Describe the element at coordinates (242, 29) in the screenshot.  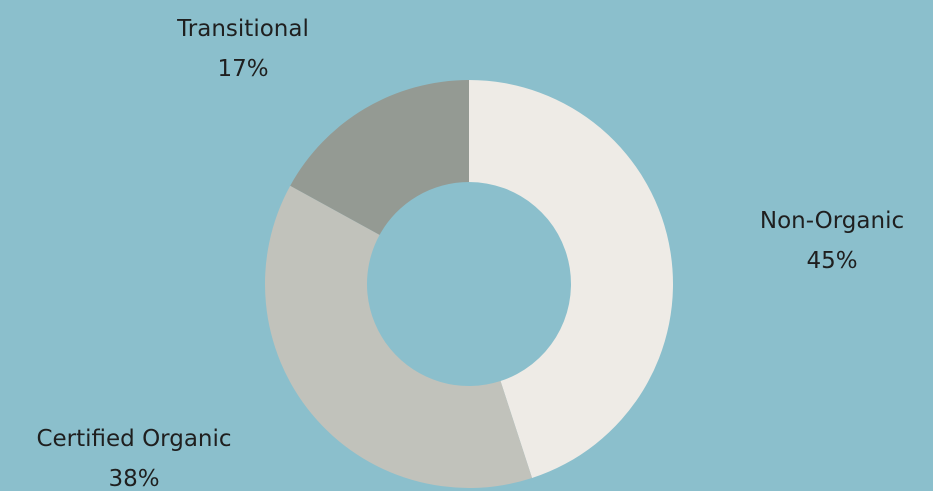
I see `slice-label-transitional: Transitional` at that location.